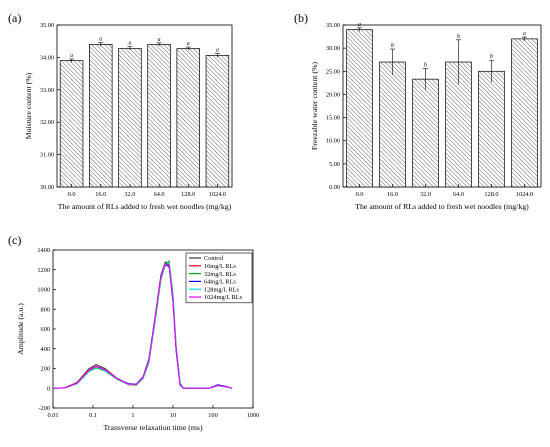 This screenshot has height=447, width=550. Describe the element at coordinates (43, 250) in the screenshot. I see `y-tick-label: 1400` at that location.